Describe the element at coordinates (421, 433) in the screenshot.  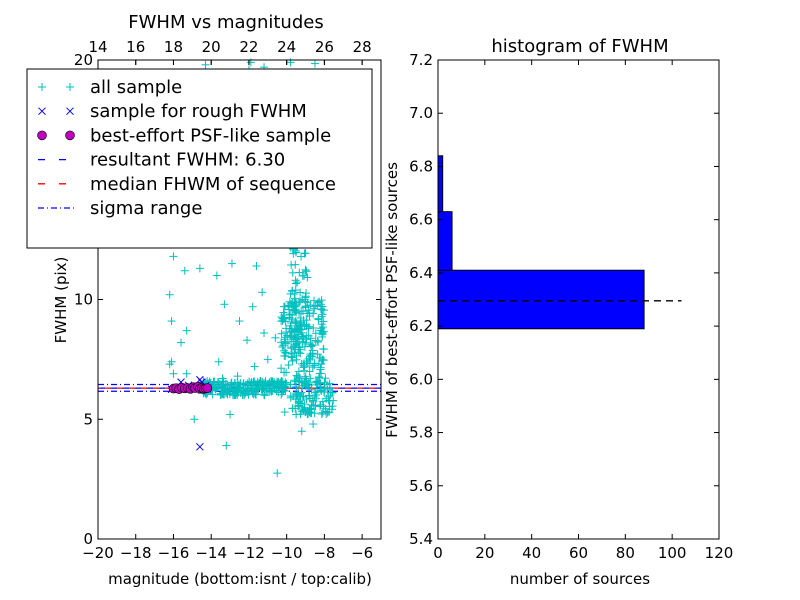
I see `hist-y-tick-label-2: 5.8` at that location.